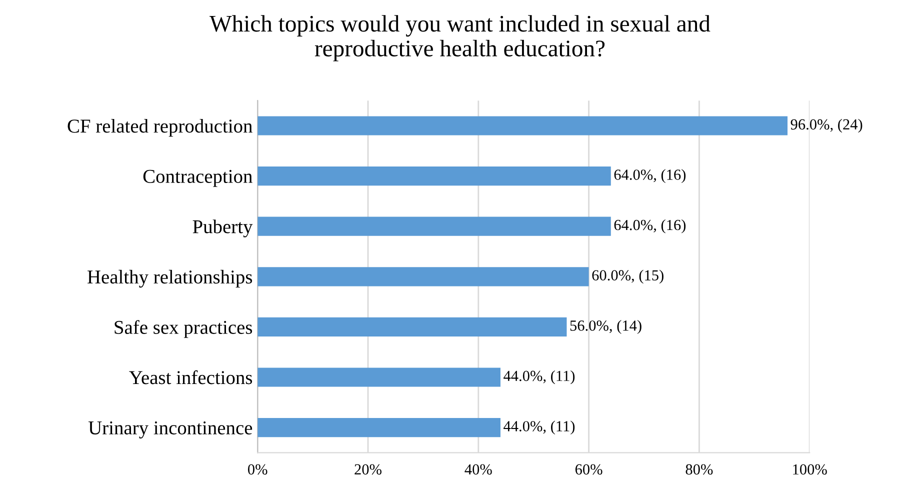  I want to click on x-tick-label: 0%, so click(258, 469).